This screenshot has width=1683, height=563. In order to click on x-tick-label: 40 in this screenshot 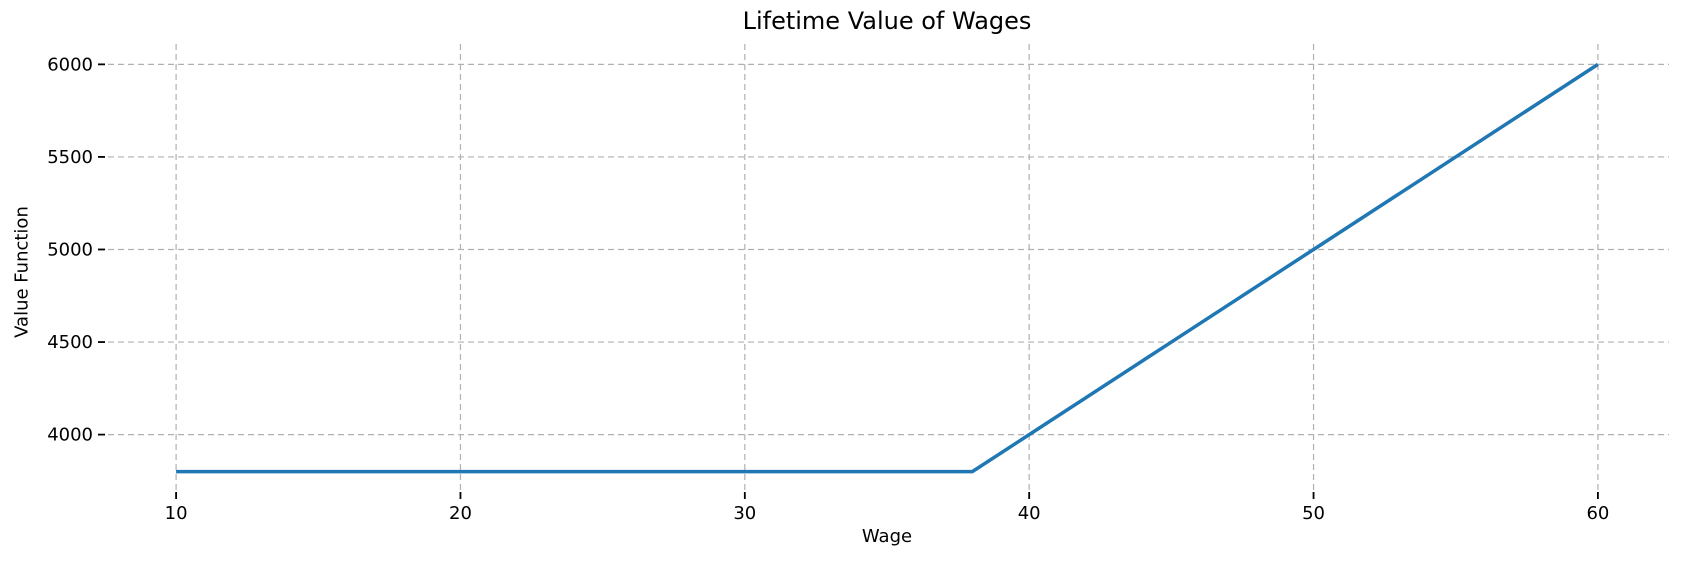, I will do `click(1029, 513)`.